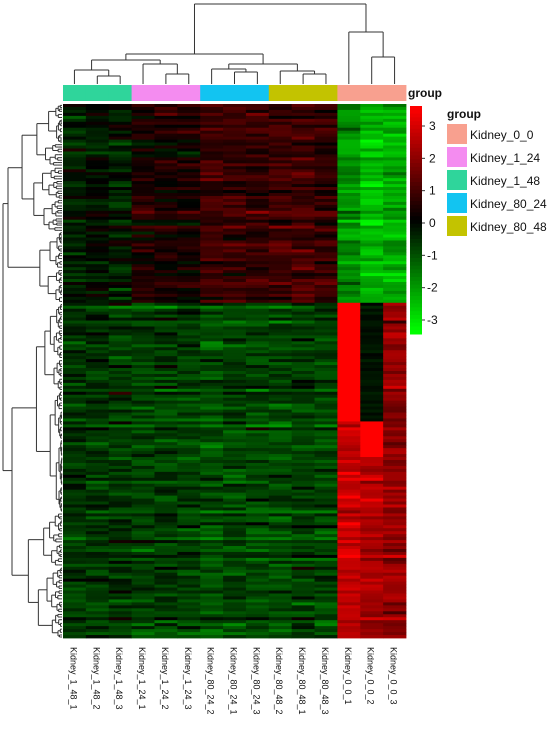  Describe the element at coordinates (165, 678) in the screenshot. I see `column-label: Kidney_1_24_2` at that location.